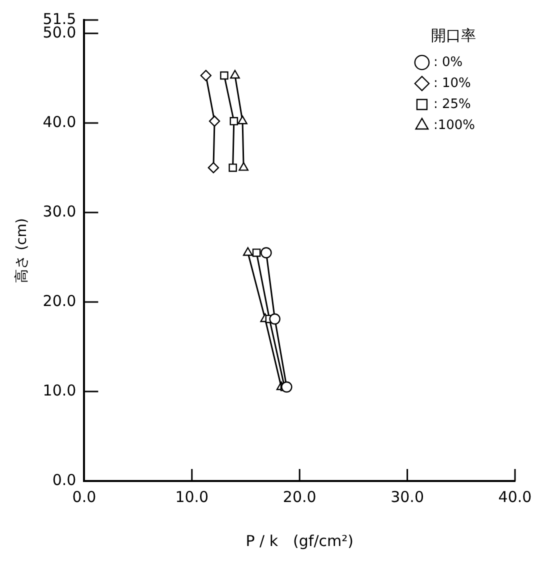 This screenshot has height=565, width=545. Describe the element at coordinates (515, 497) in the screenshot. I see `x-tick-label: 40.0` at that location.